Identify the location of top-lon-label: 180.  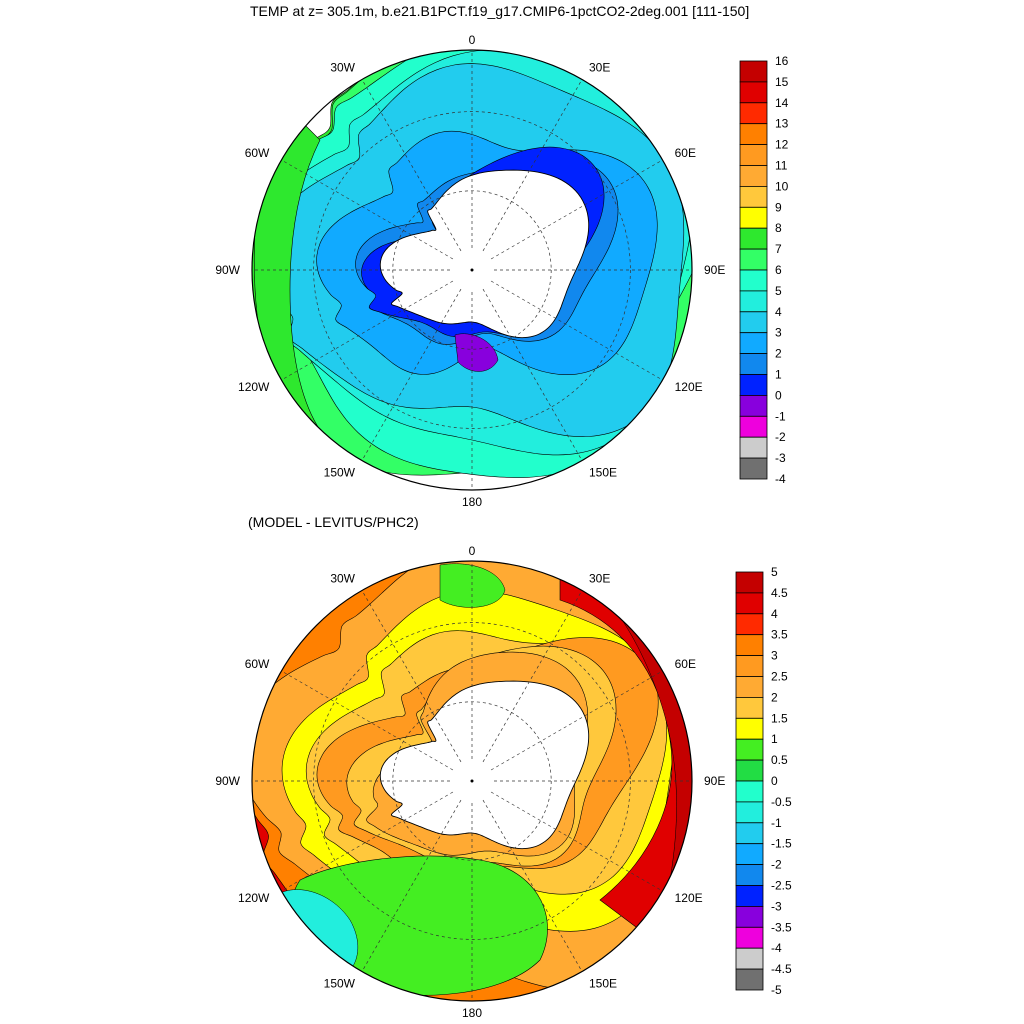
(472, 502).